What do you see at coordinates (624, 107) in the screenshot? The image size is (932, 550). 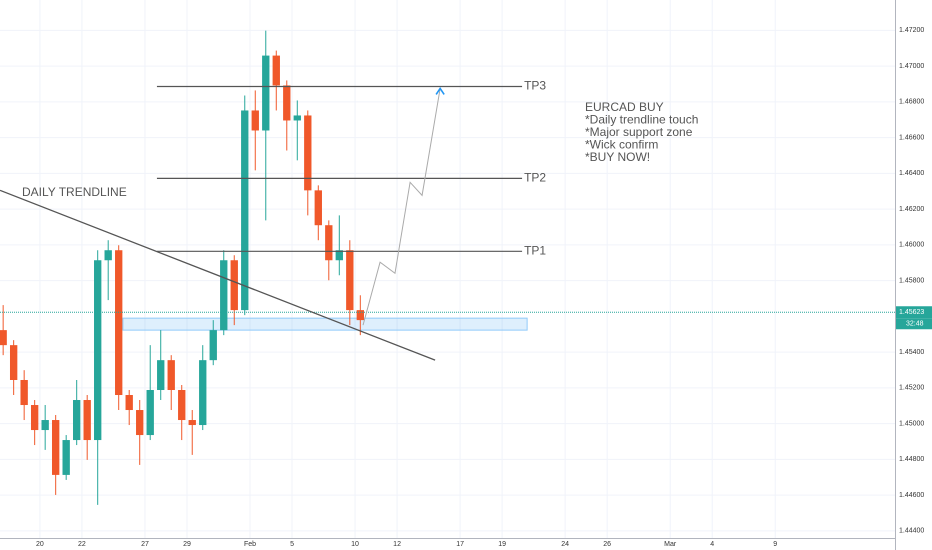 I see `note-line: EURCAD BUY` at bounding box center [624, 107].